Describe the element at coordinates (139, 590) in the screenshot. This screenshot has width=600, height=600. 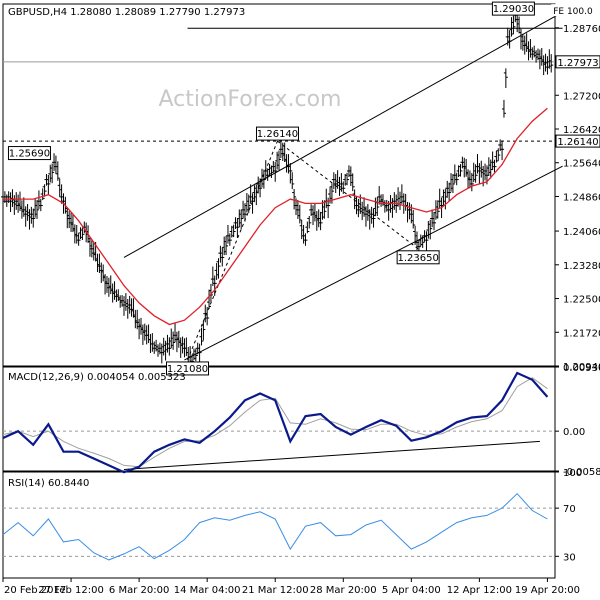
I see `x-tick-label: 6 Mar 20:00` at that location.